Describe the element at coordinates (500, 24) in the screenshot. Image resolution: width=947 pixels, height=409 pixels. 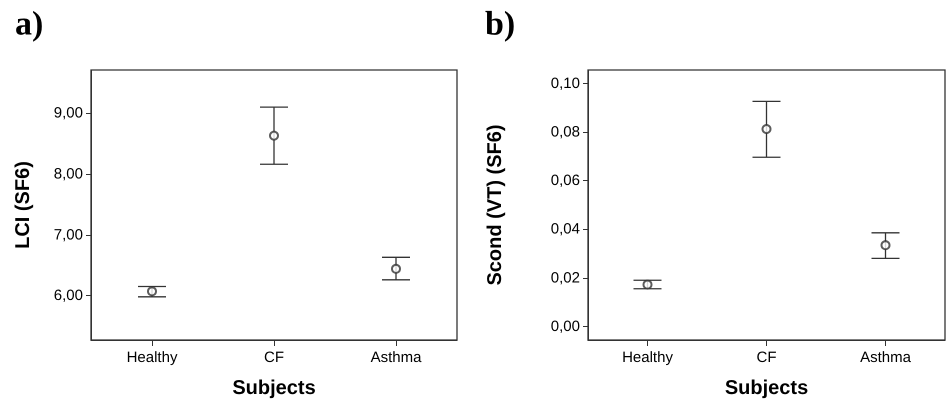
I see `chart-title: b)` at that location.